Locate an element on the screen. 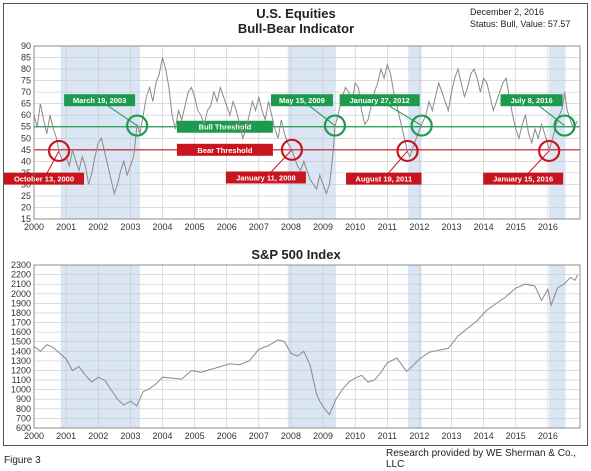  y-tick-label: 15 is located at coordinates (26, 219).